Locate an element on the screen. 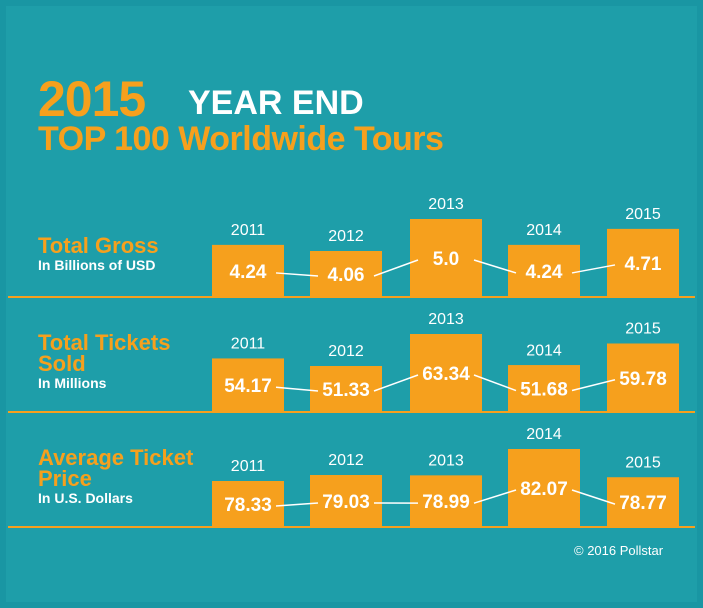 The height and width of the screenshot is (608, 703). row-title: Total Gross is located at coordinates (98, 245).